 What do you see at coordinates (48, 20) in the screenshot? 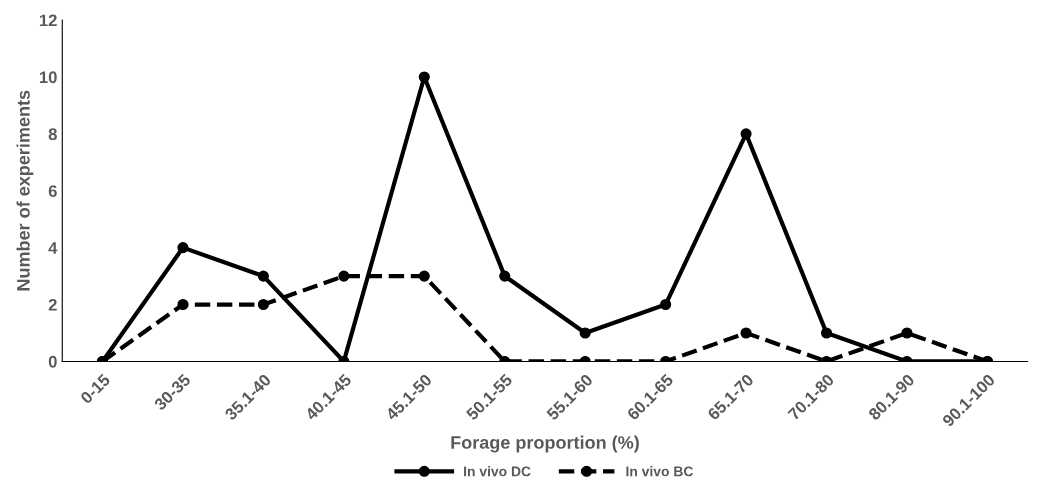
I see `y-tick-label: 12` at bounding box center [48, 20].